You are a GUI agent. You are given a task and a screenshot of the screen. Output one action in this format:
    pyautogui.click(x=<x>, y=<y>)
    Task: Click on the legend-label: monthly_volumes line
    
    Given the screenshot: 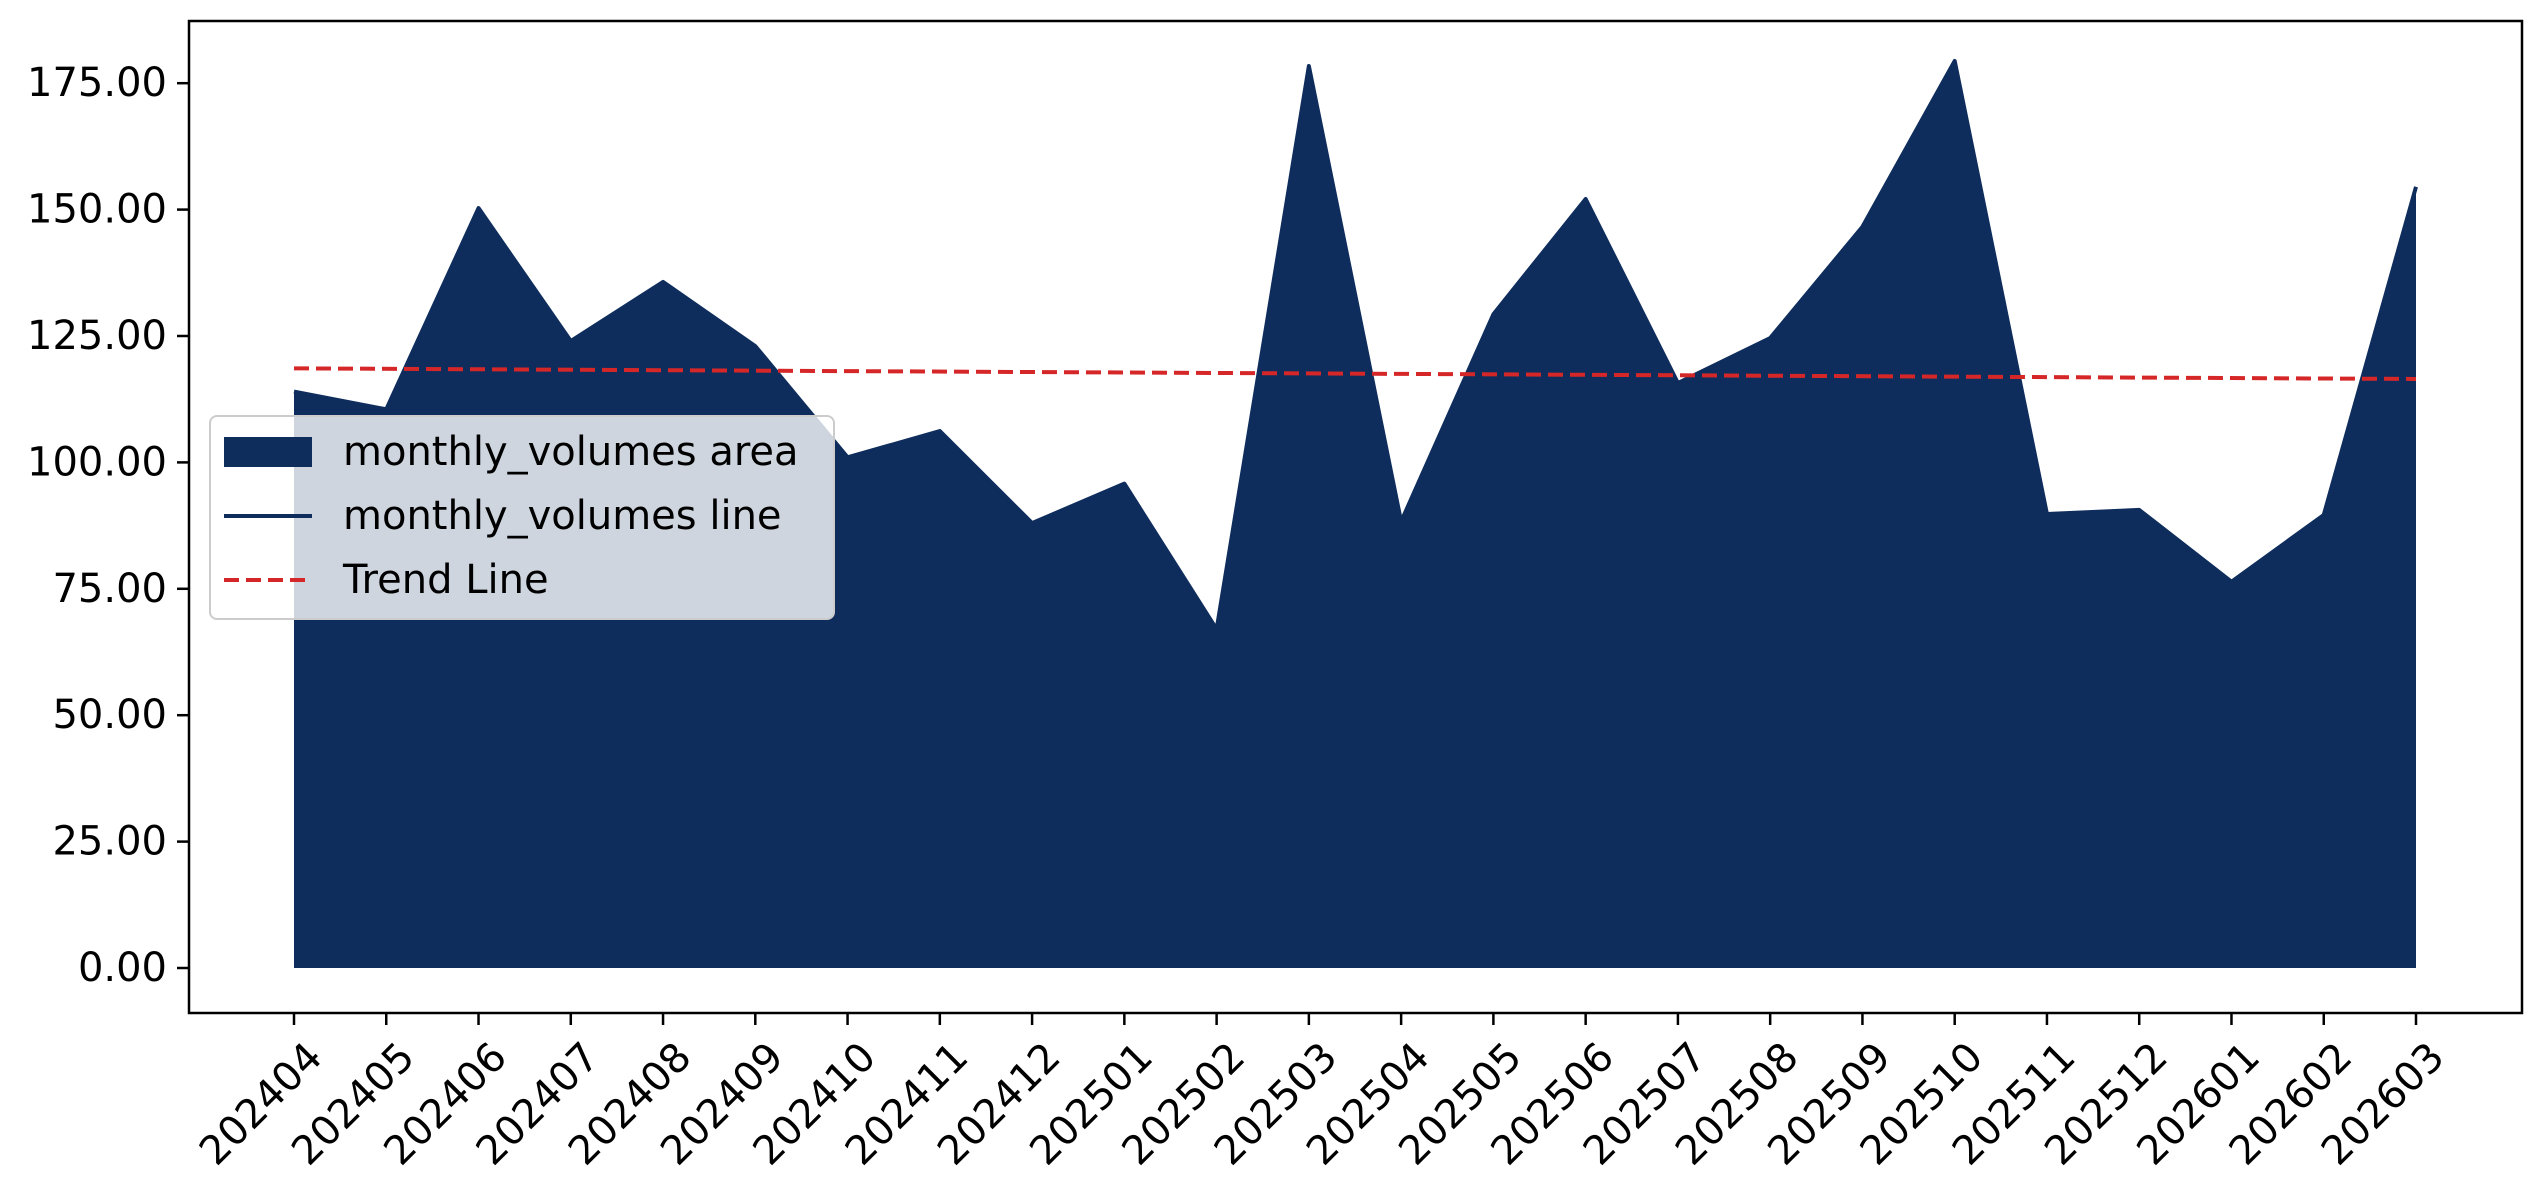 What is the action you would take?
    pyautogui.click(x=562, y=516)
    